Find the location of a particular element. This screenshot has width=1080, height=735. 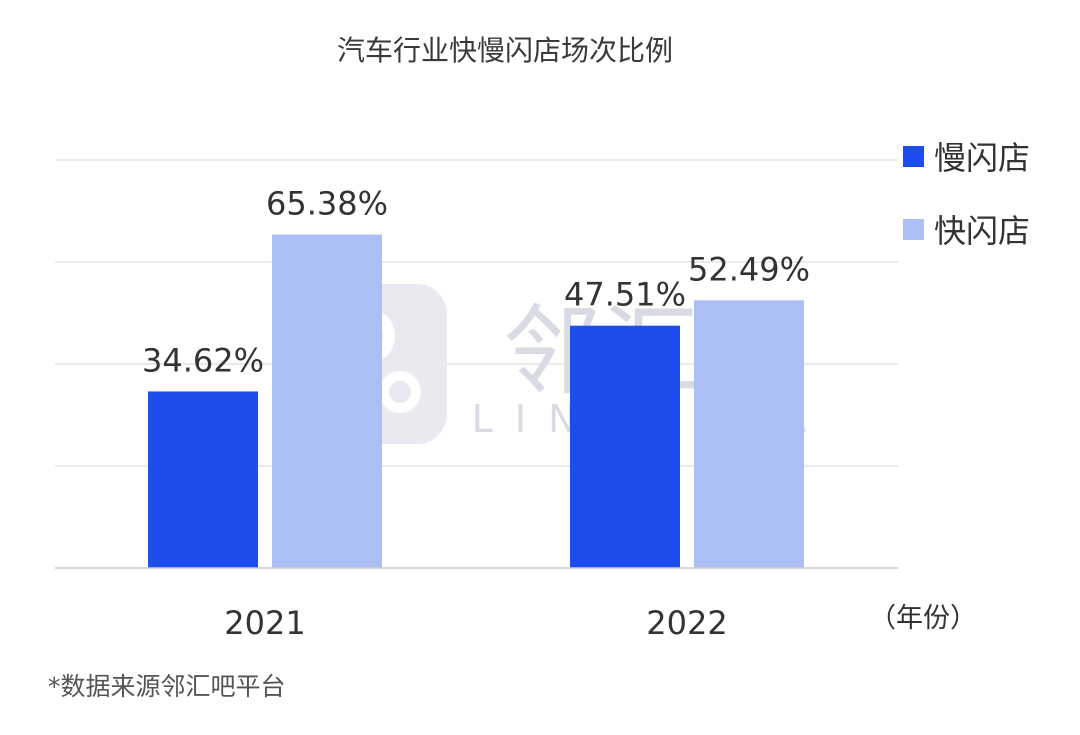

legend-label-fast: 快闪店 is located at coordinates (982, 231).